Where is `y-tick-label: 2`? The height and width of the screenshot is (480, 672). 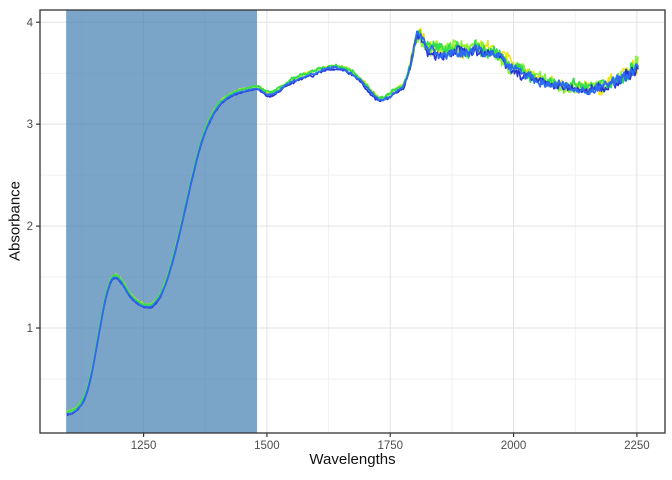
y-tick-label: 2 is located at coordinates (30, 227).